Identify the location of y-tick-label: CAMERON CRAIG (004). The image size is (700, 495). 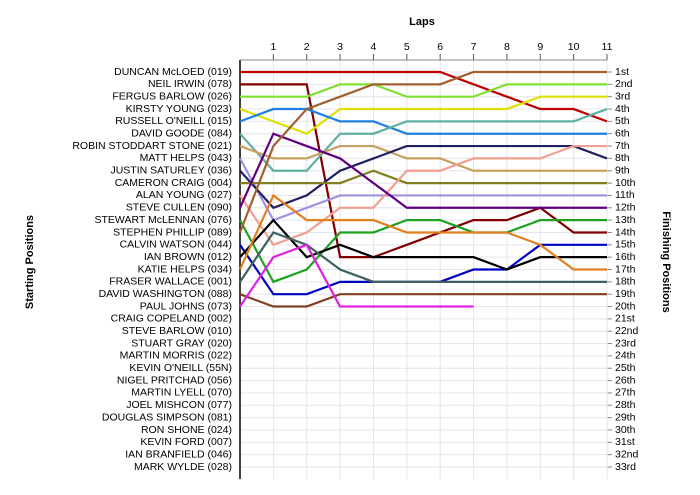
(173, 183).